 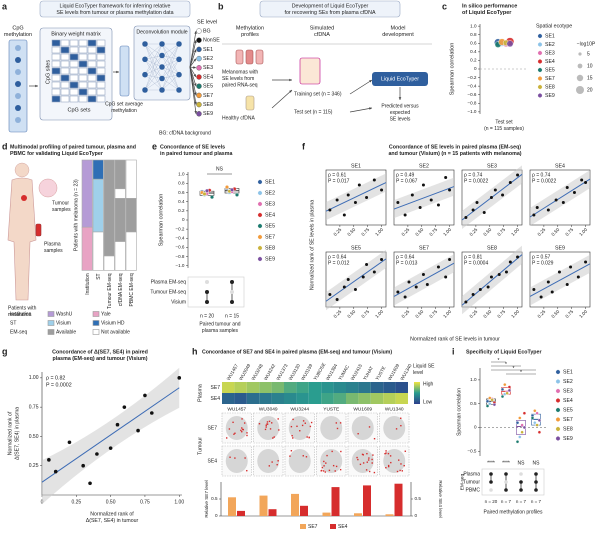 What do you see at coordinates (17, 433) in the screenshot?
I see `label: Δ(SE7, SE4) in plasma` at bounding box center [17, 433].